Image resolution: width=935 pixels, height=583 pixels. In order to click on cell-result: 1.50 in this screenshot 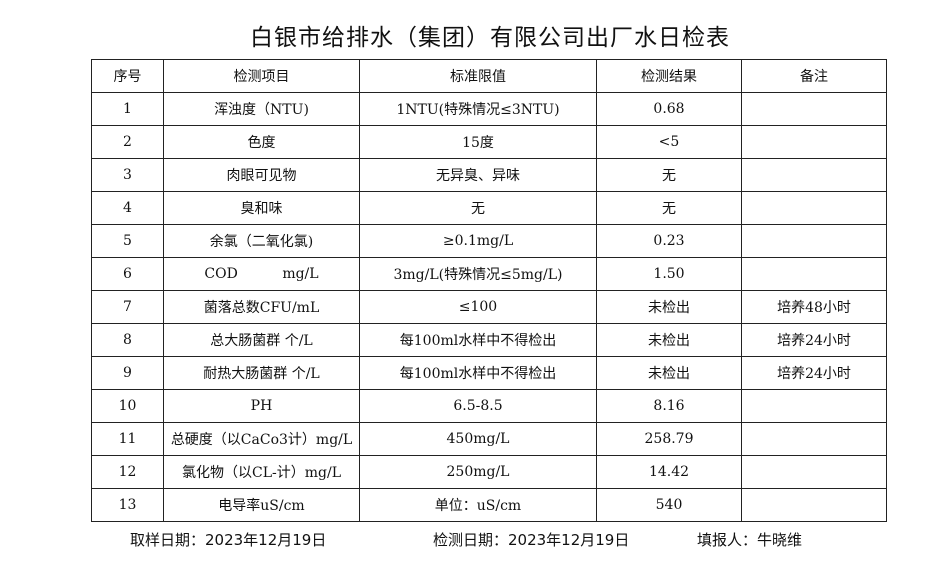, I will do `click(669, 274)`.